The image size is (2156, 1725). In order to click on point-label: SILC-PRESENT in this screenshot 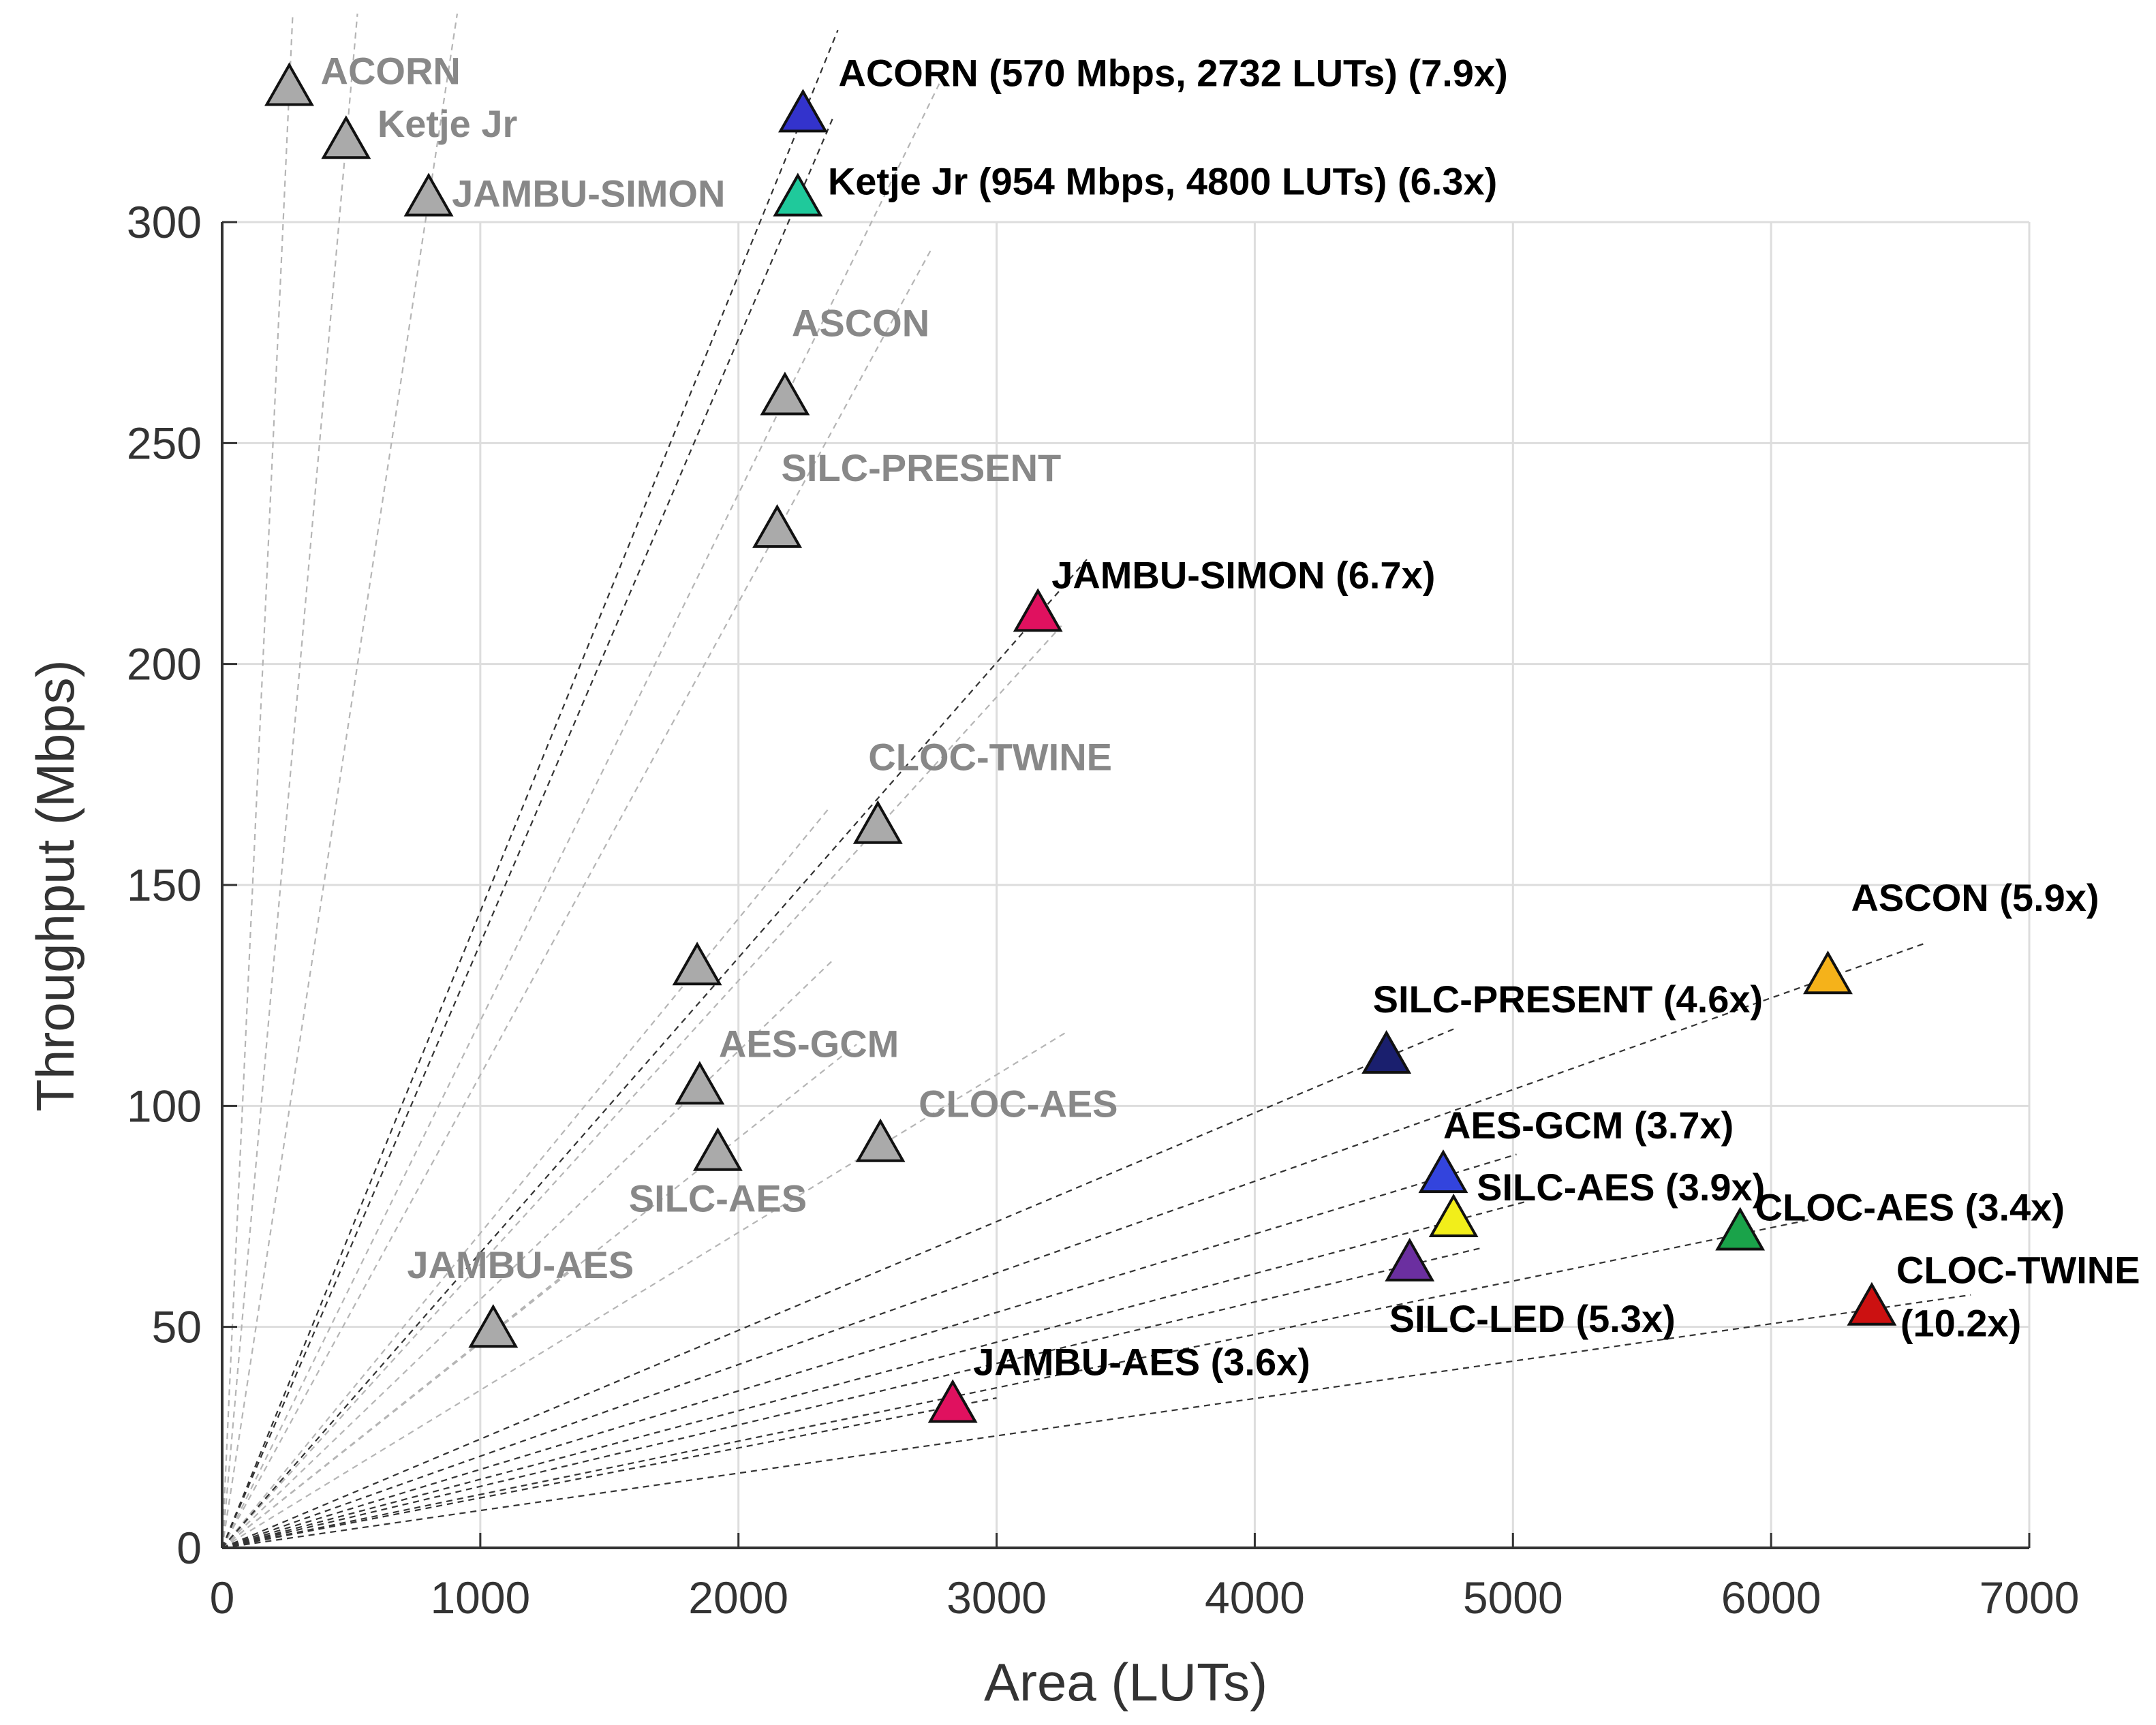, I will do `click(922, 468)`.